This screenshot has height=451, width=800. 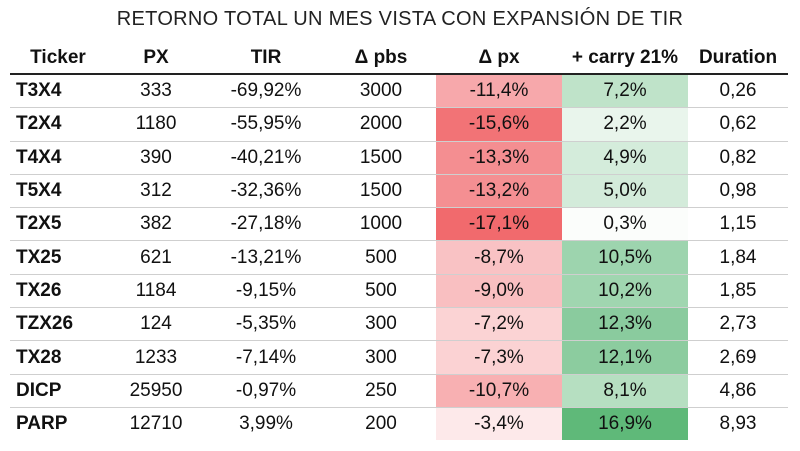 What do you see at coordinates (381, 91) in the screenshot?
I see `delta-pbs-cell: 3000` at bounding box center [381, 91].